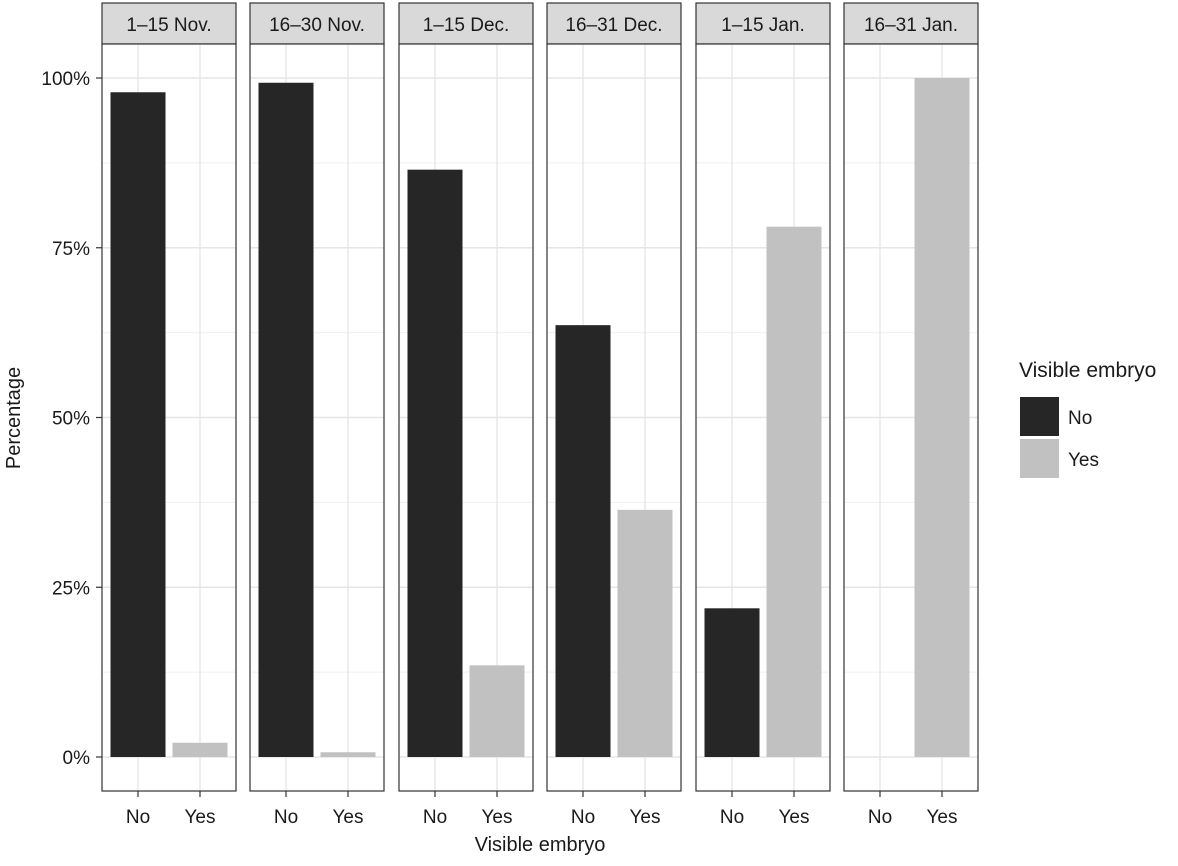 The image size is (1178, 866). I want to click on facet-panel: 1–15 Jan. No Yes, so click(763, 415).